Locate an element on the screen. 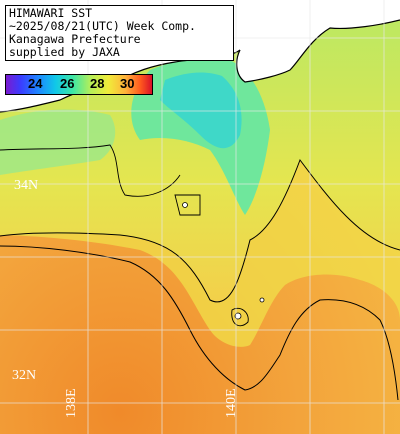 Image resolution: width=400 pixels, height=434 pixels. contour-inner is located at coordinates (90, 170).